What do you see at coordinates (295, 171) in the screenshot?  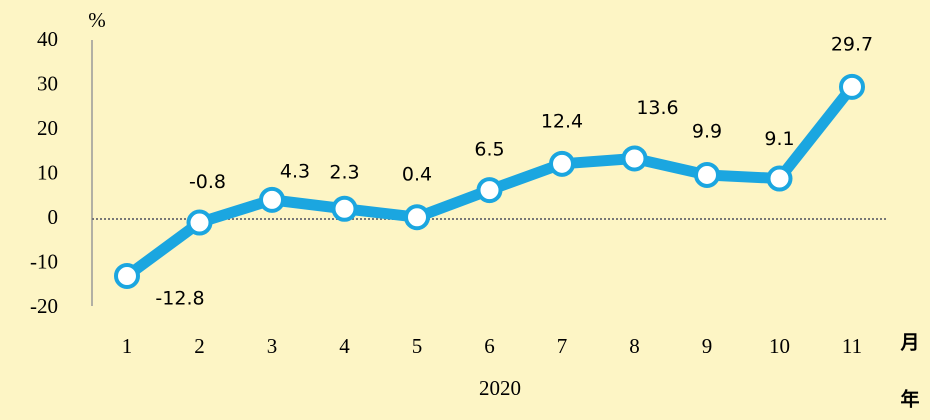 I see `data-label: 4.3` at bounding box center [295, 171].